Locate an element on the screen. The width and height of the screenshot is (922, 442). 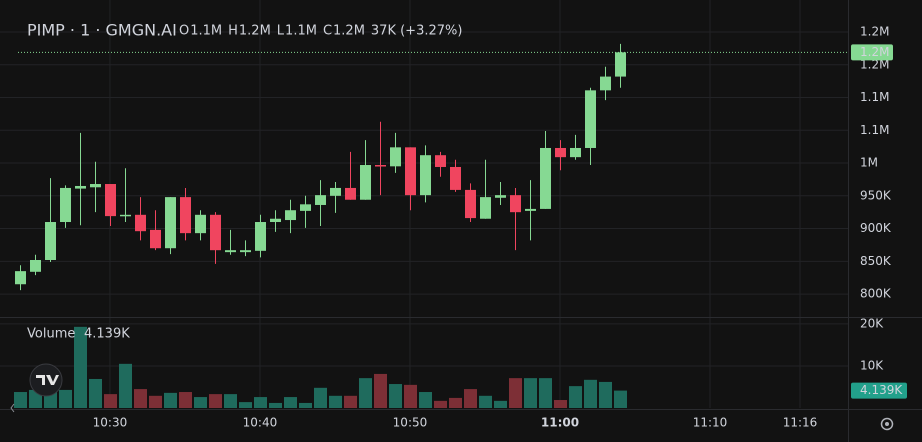
y-tick-label: 800K is located at coordinates (876, 294).